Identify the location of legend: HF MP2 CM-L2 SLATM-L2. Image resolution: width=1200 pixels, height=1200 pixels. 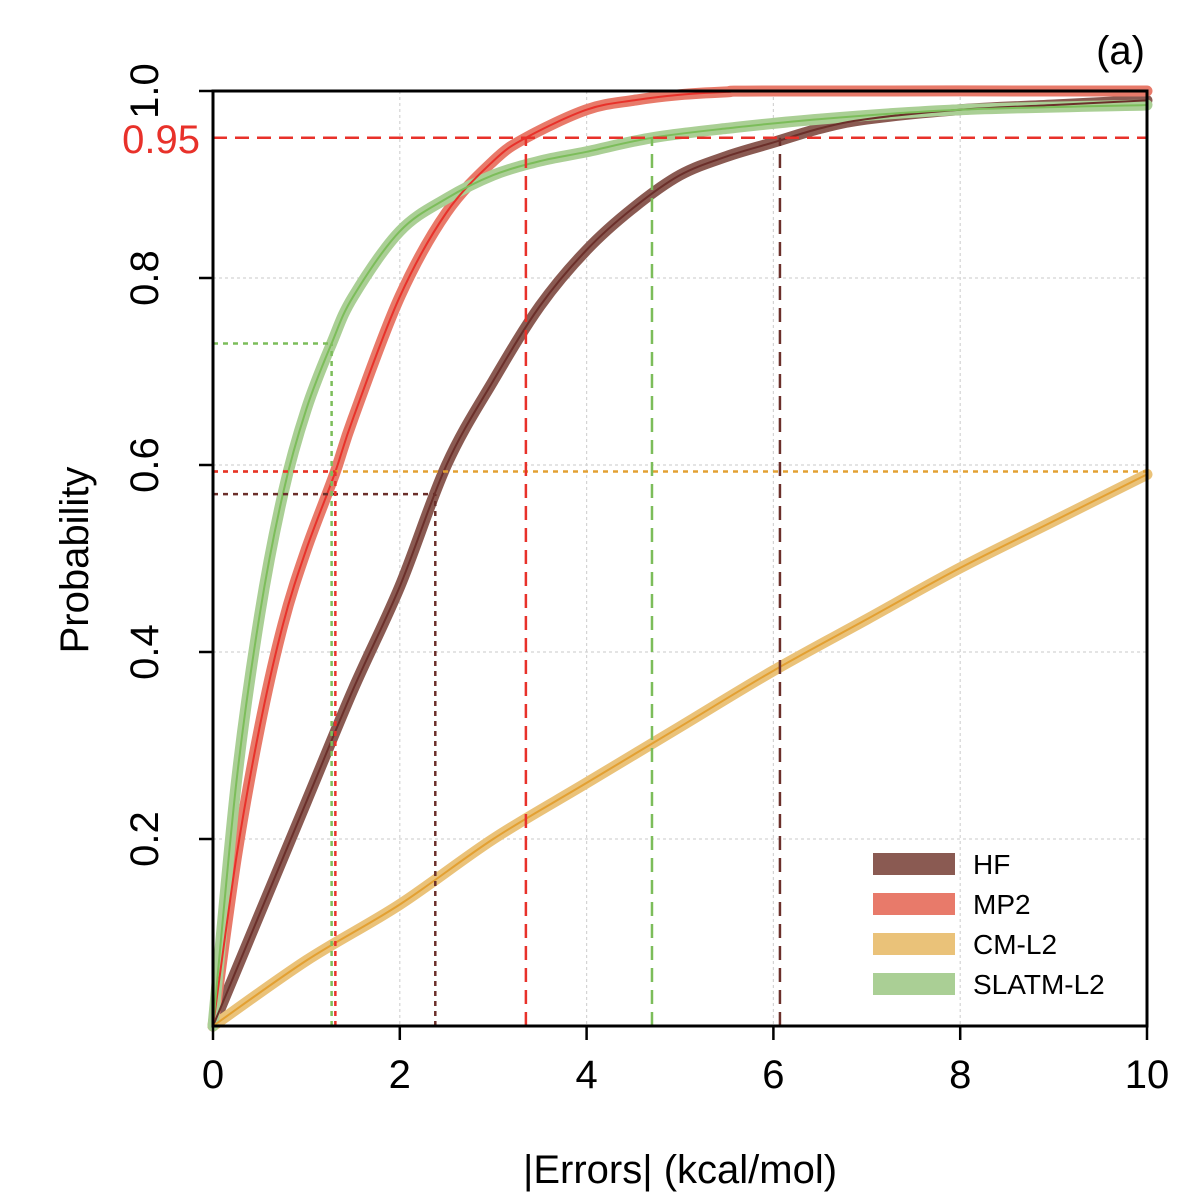
(989, 924).